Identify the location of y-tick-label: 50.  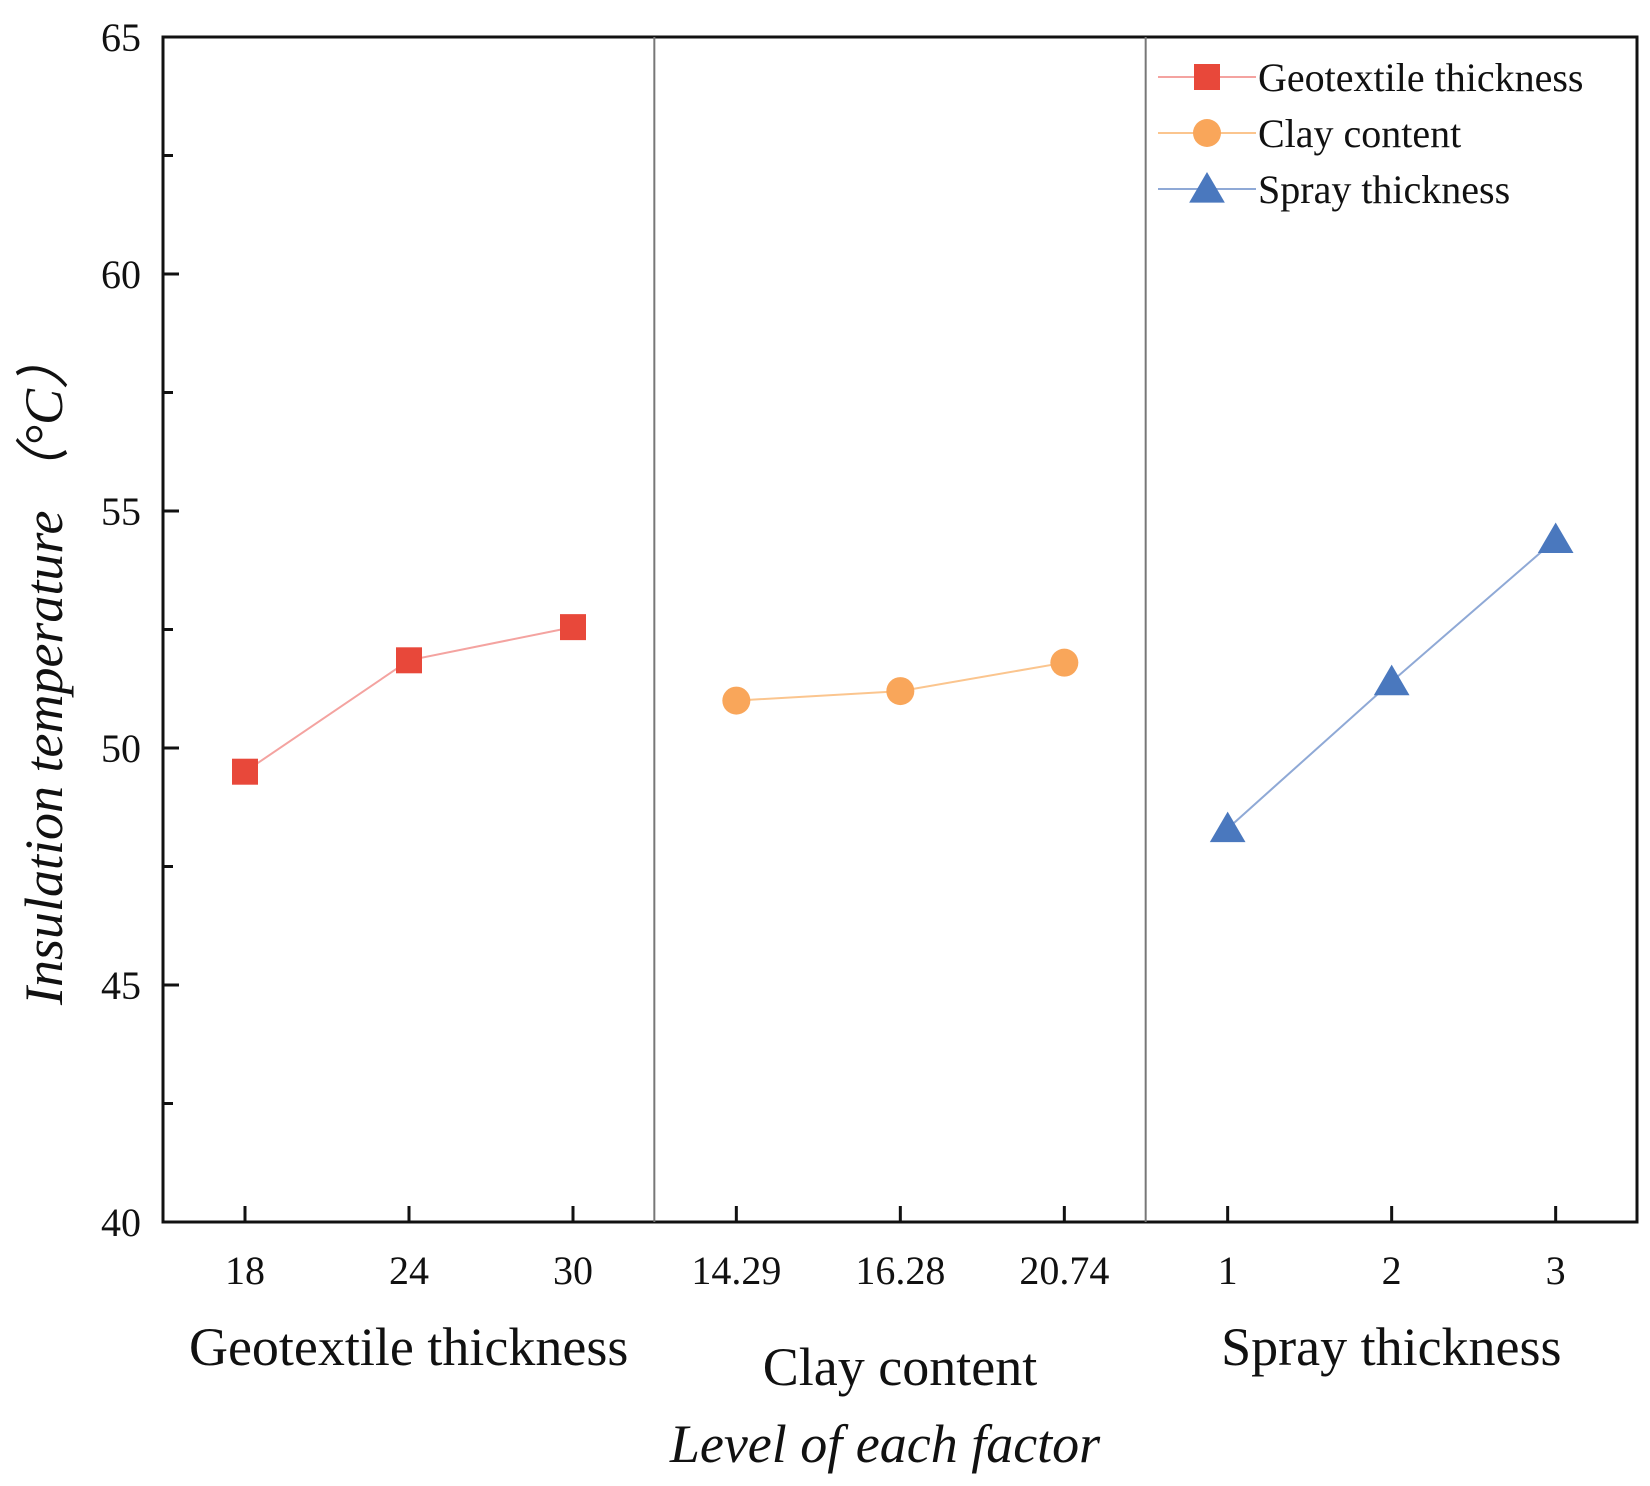
(121, 748).